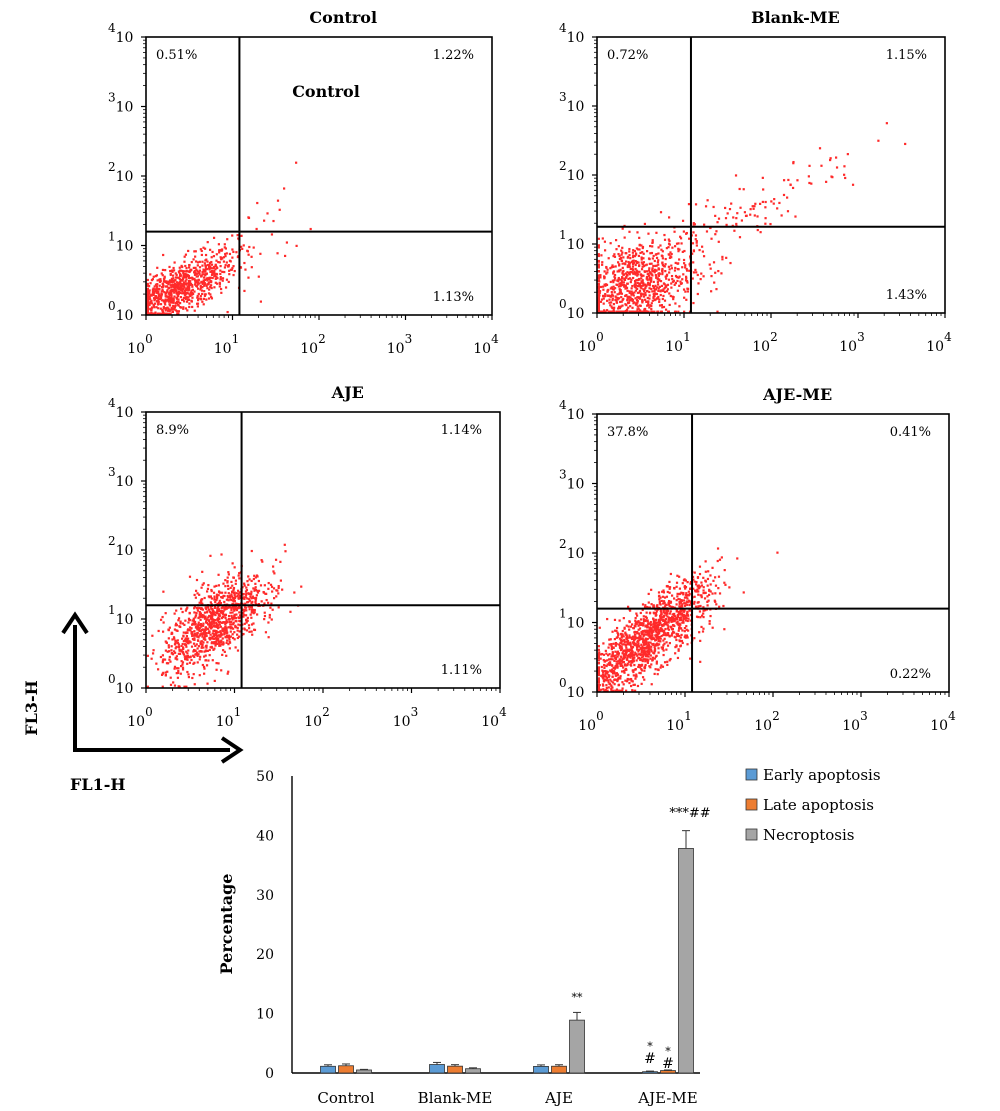  What do you see at coordinates (578, 997) in the screenshot?
I see `significance-marker: **` at bounding box center [578, 997].